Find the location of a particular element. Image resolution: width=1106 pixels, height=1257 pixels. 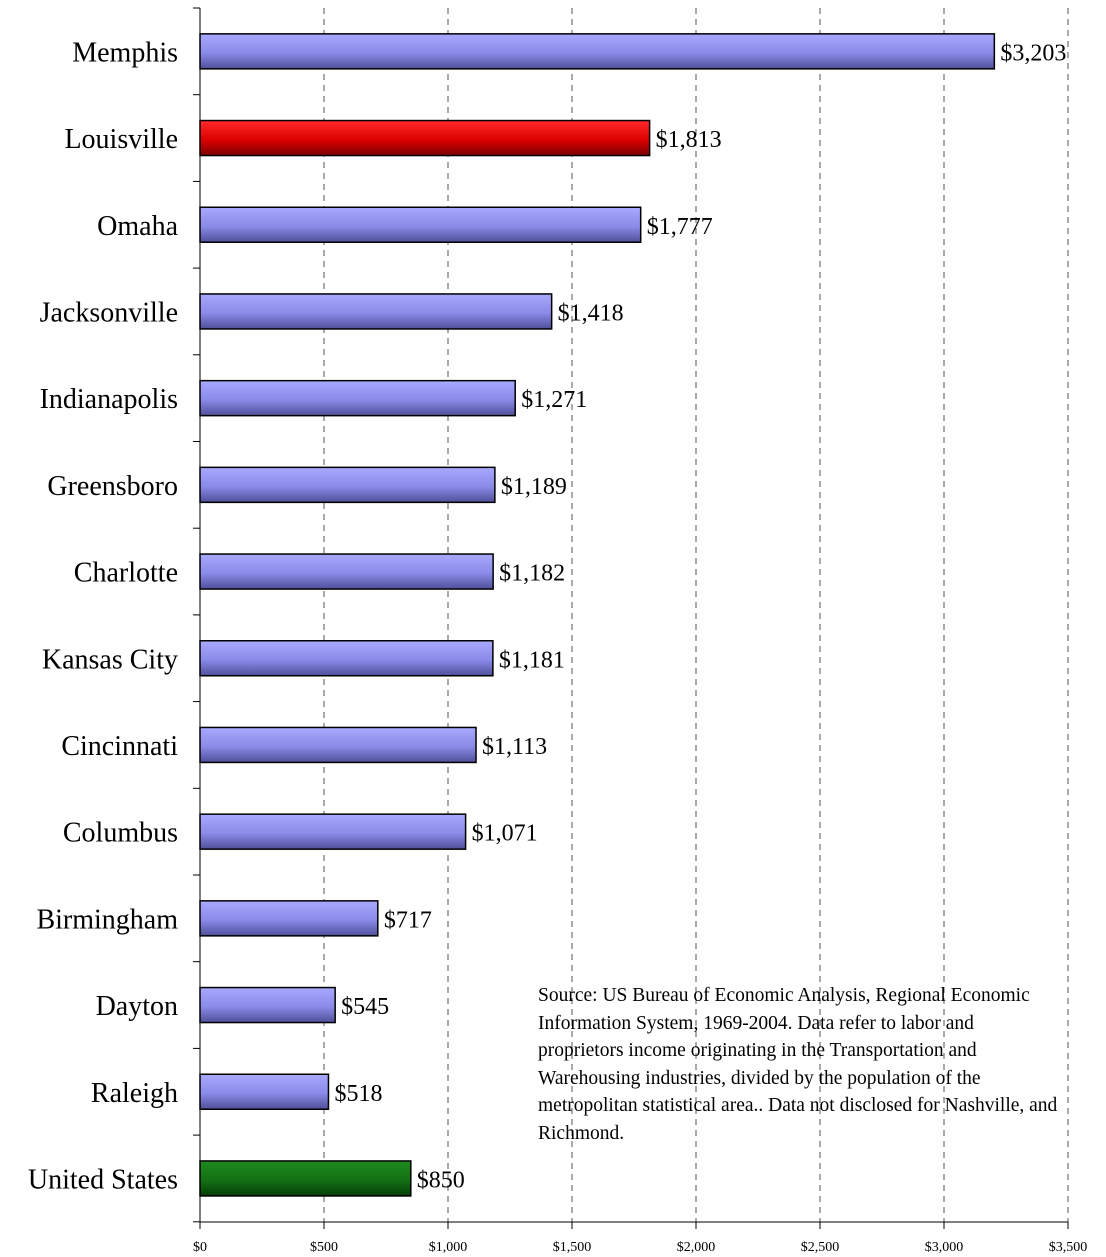

x-tick-label: $1,000 is located at coordinates (448, 1247).